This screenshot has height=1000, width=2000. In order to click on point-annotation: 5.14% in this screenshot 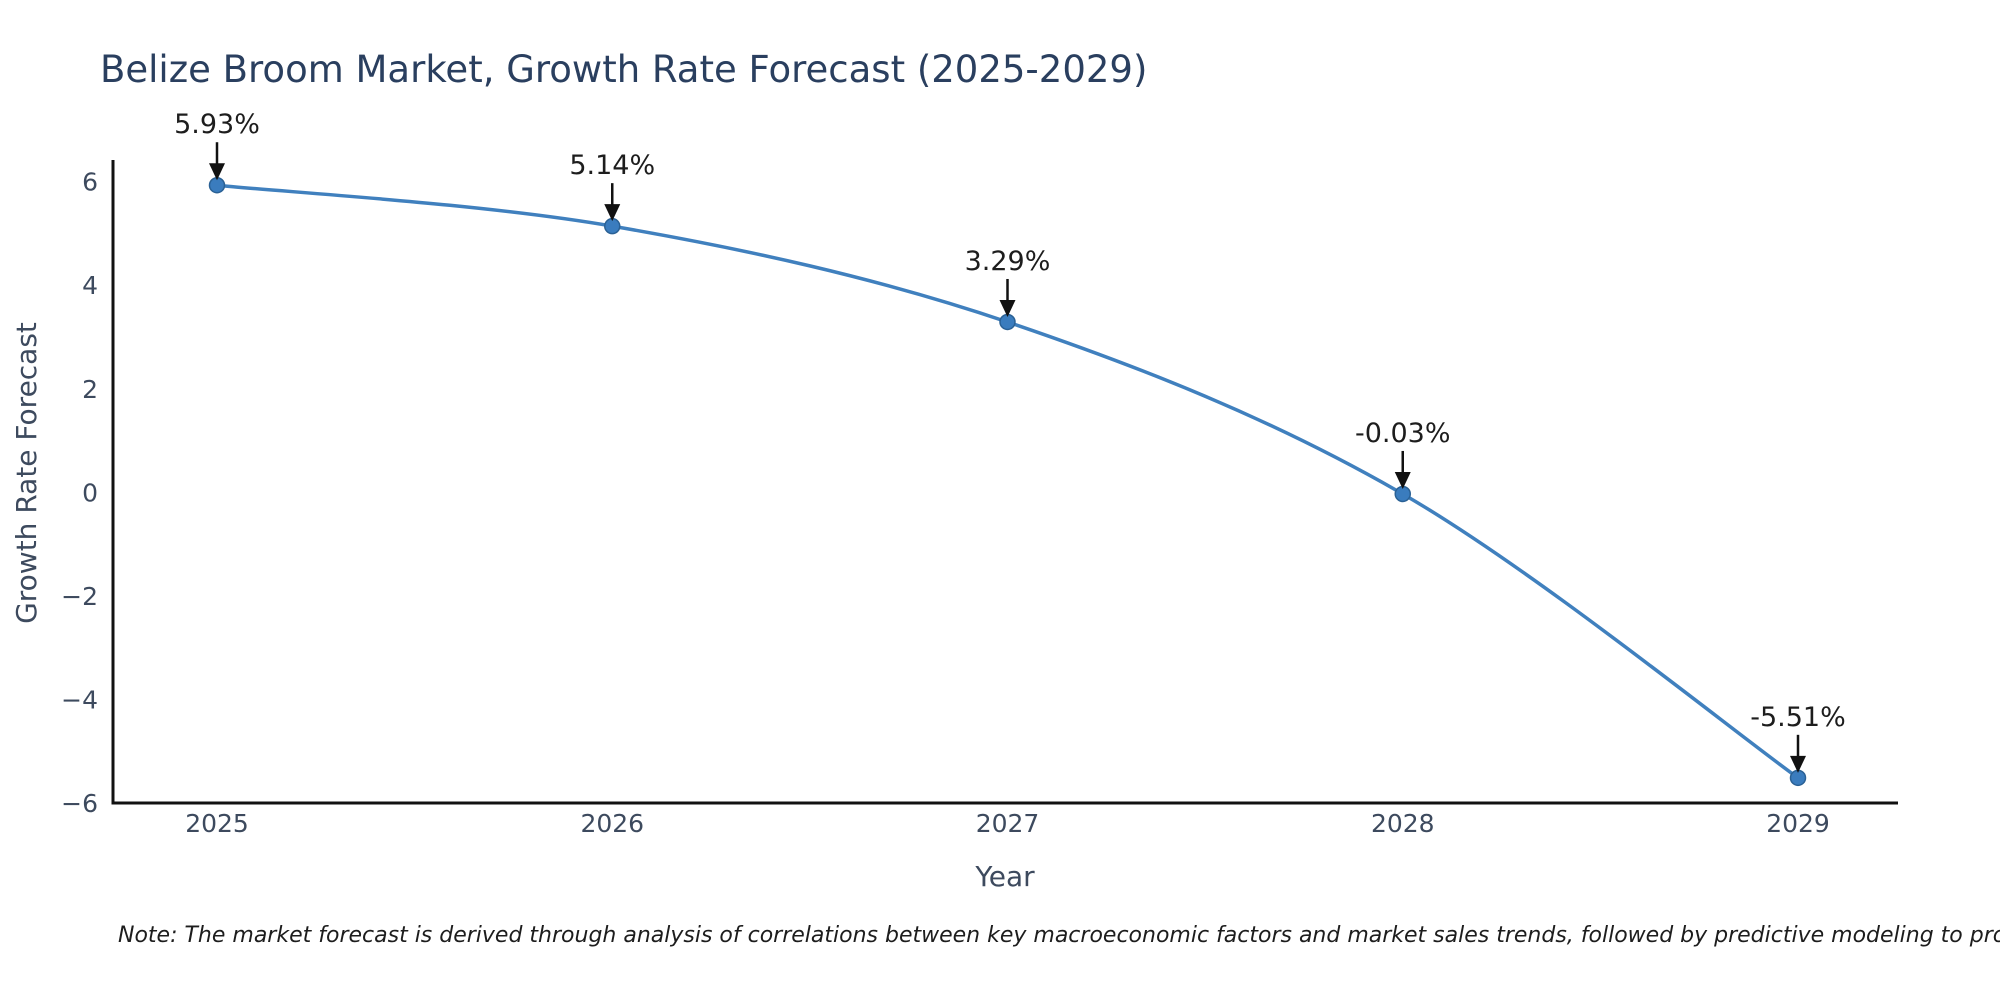, I will do `click(612, 186)`.